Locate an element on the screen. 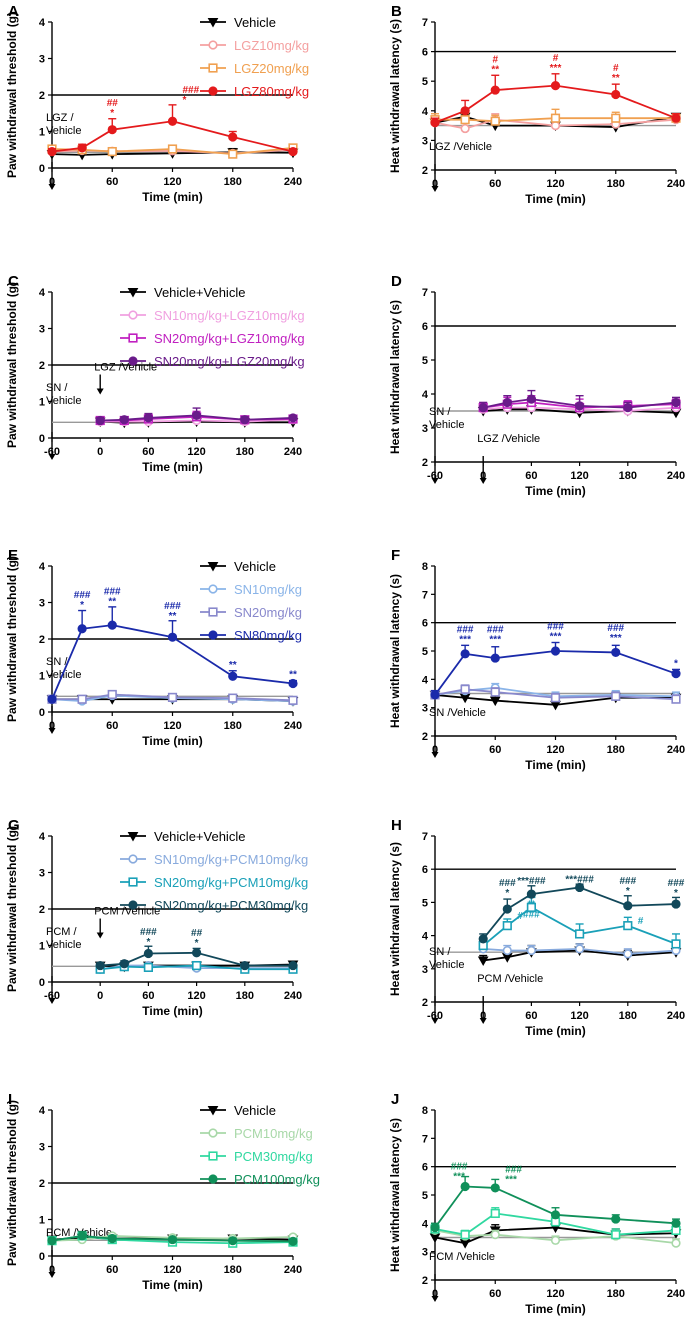  series-lgz20mg-kg is located at coordinates (172, 151).